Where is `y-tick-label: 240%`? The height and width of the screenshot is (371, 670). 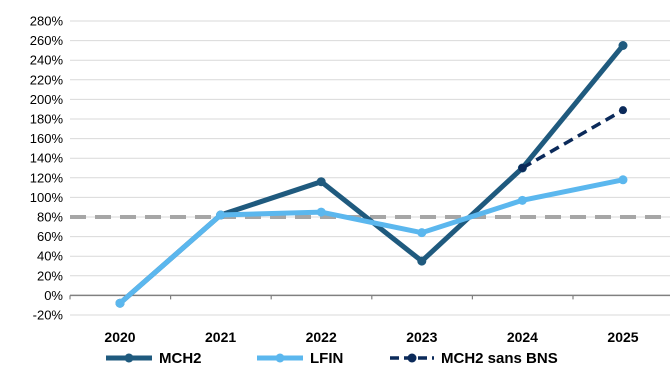
y-tick-label: 240% is located at coordinates (47, 60).